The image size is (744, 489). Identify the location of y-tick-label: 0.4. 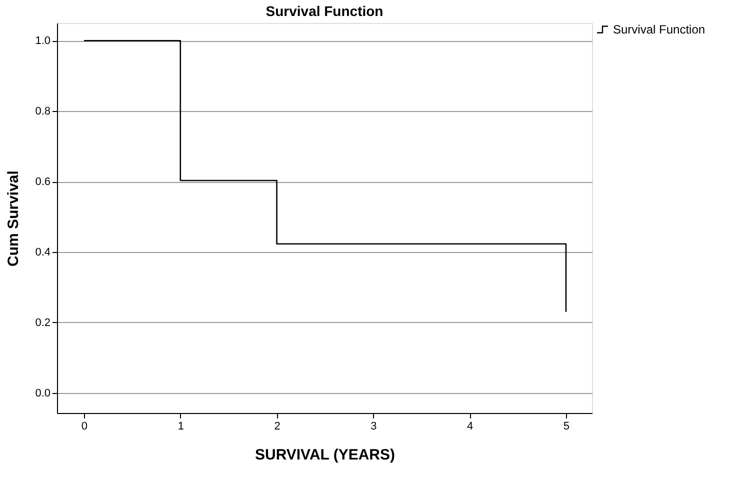
(42, 252).